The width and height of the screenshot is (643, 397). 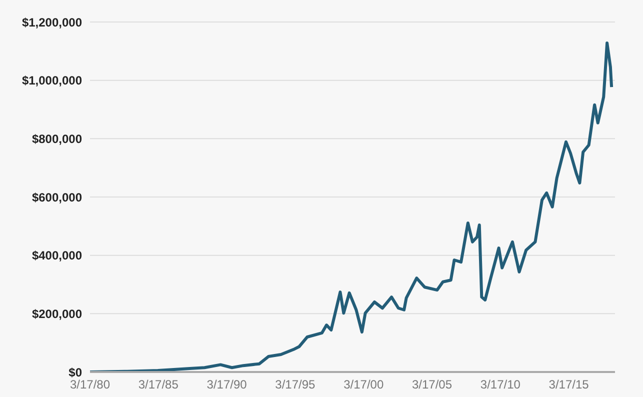 I want to click on x-tick-label: 3/17/00, so click(x=364, y=385).